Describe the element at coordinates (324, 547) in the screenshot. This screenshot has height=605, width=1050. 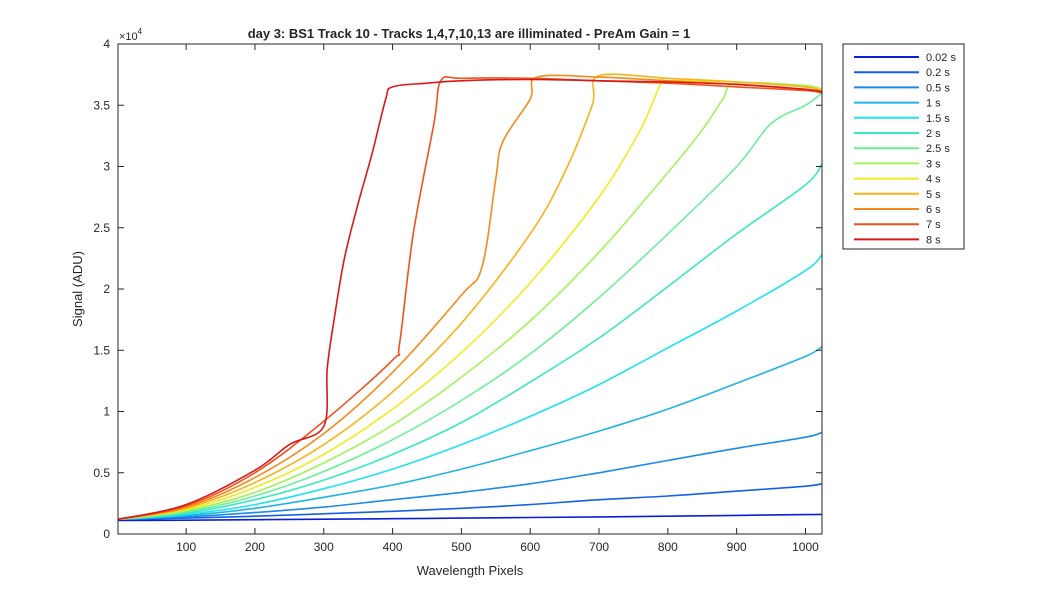
I see `x-tick-label: 300` at that location.